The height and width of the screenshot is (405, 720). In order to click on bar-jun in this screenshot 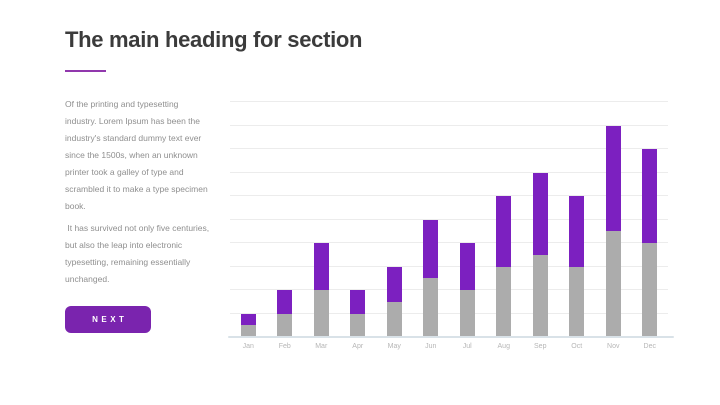, I will do `click(431, 278)`.